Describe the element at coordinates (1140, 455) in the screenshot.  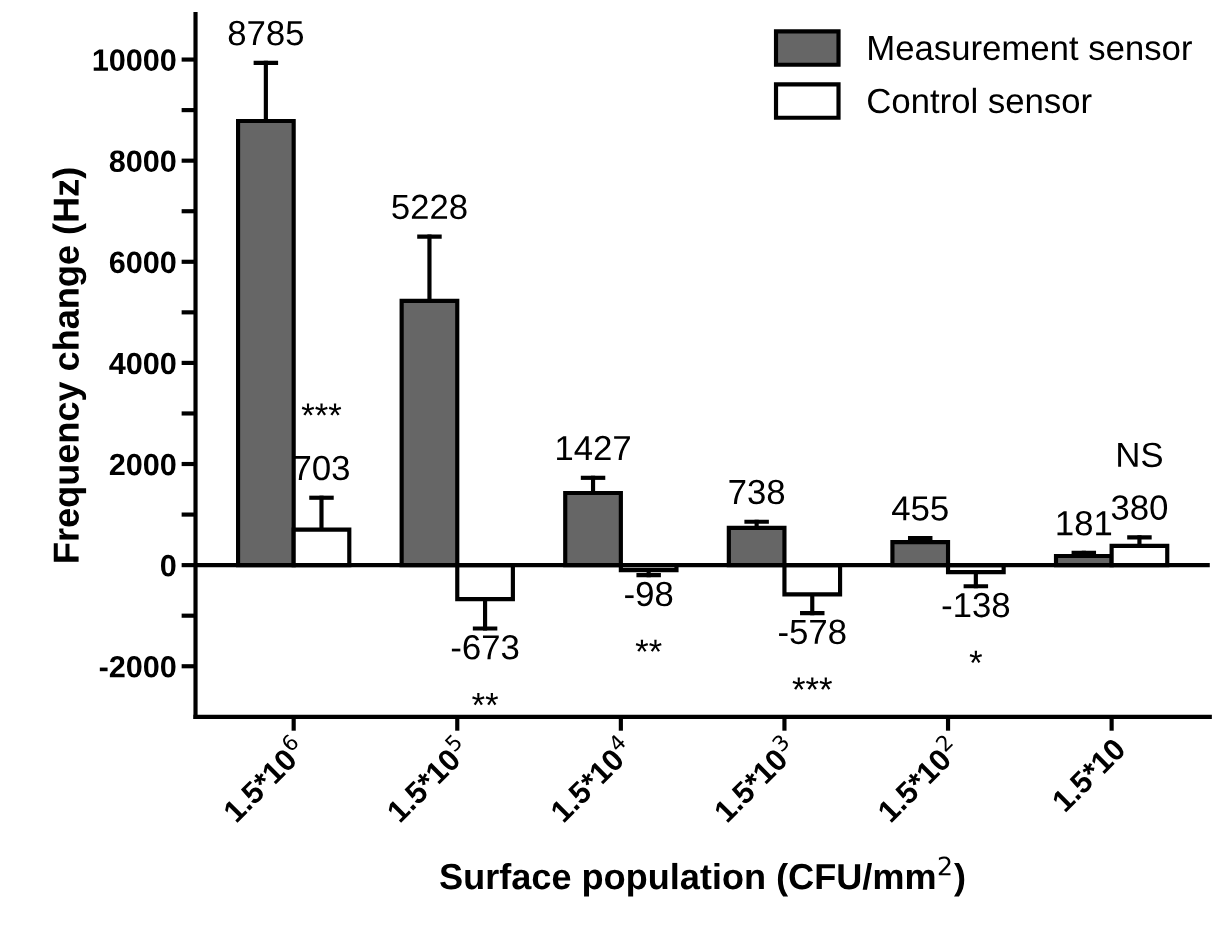
I see `annotation: NS` at that location.